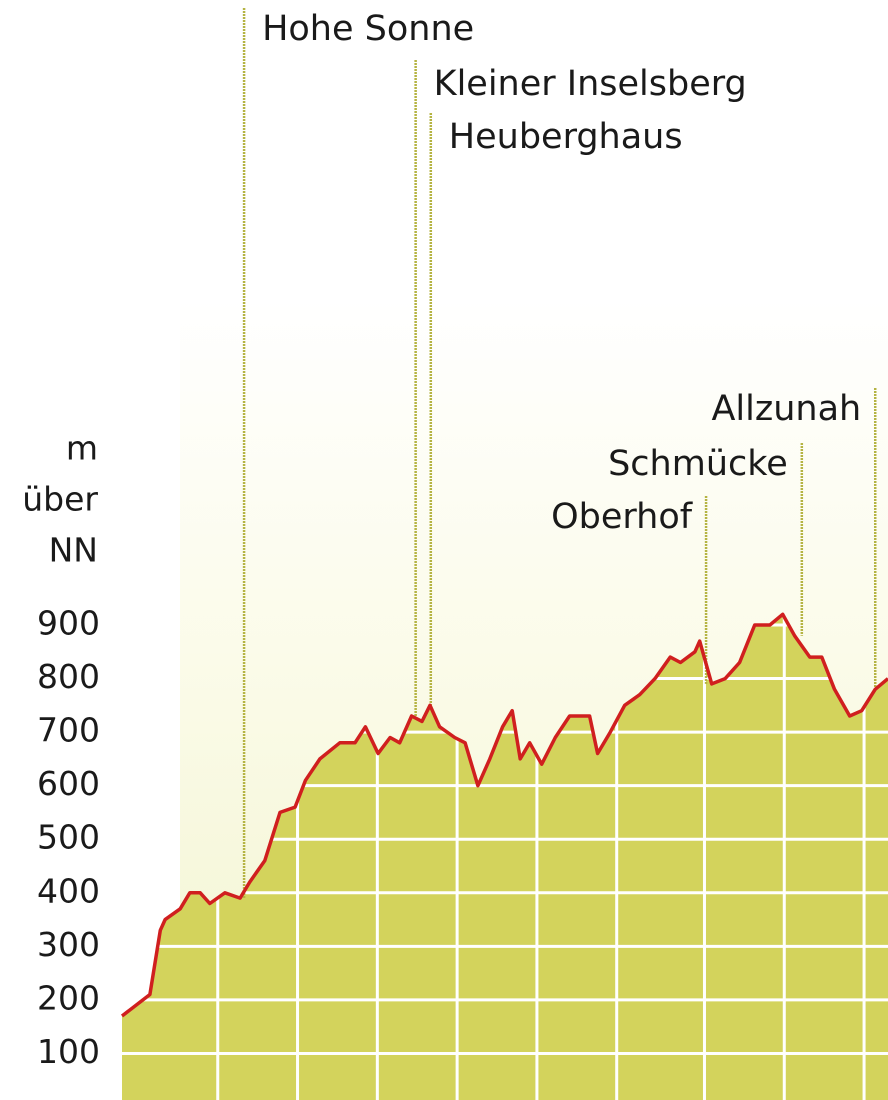 The width and height of the screenshot is (888, 1100). Describe the element at coordinates (68, 730) in the screenshot. I see `y-tick-label: 700` at that location.